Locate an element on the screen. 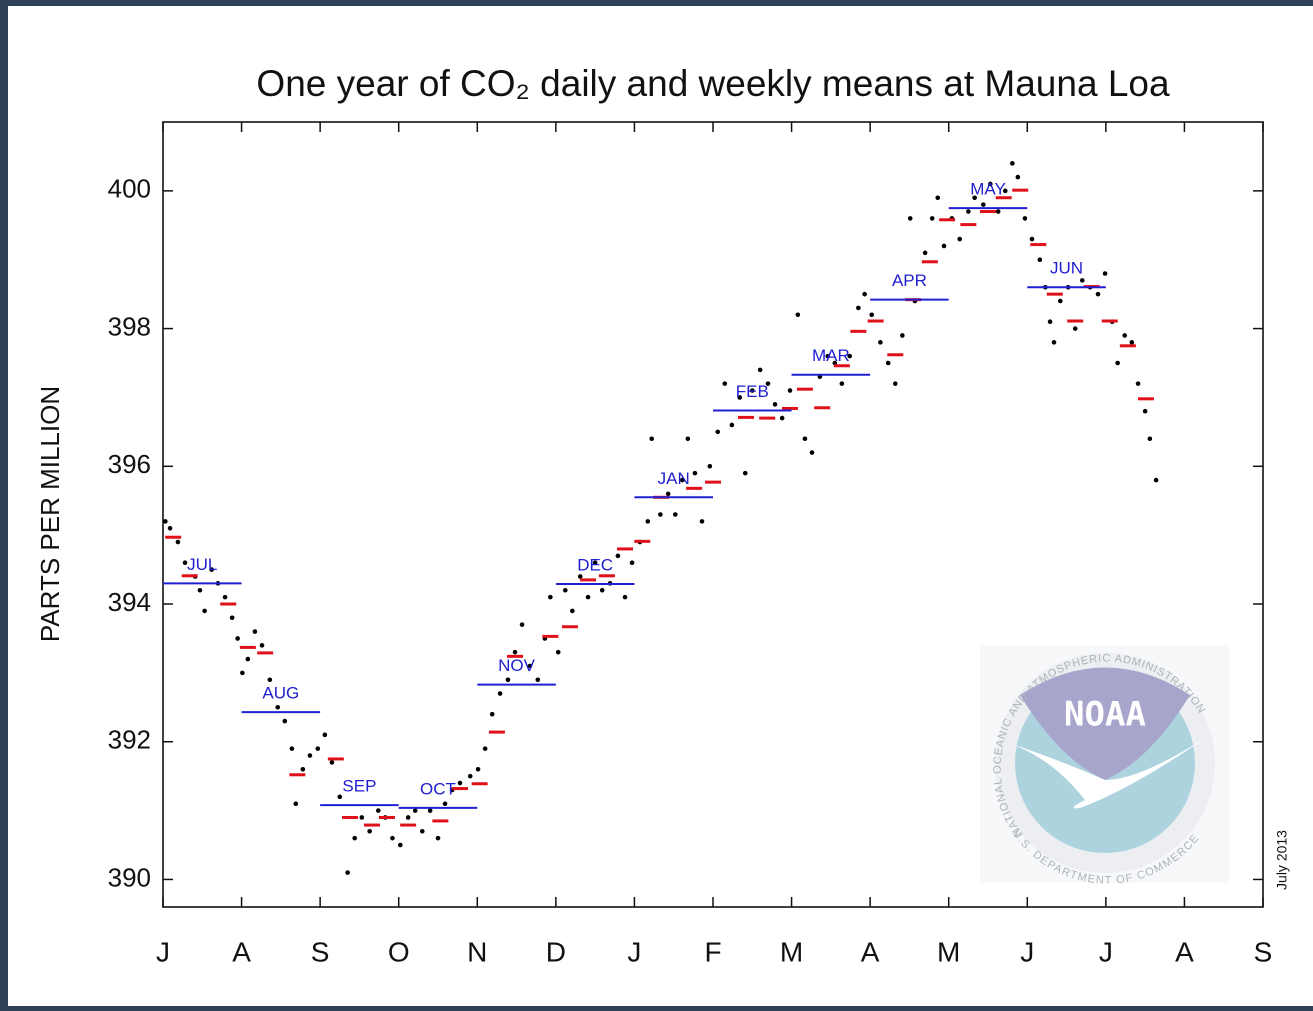 Image resolution: width=1313 pixels, height=1011 pixels. monthly-label: NOV is located at coordinates (517, 665).